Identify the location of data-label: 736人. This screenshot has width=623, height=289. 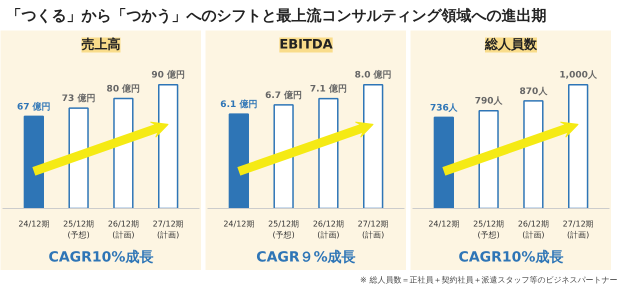
(444, 108).